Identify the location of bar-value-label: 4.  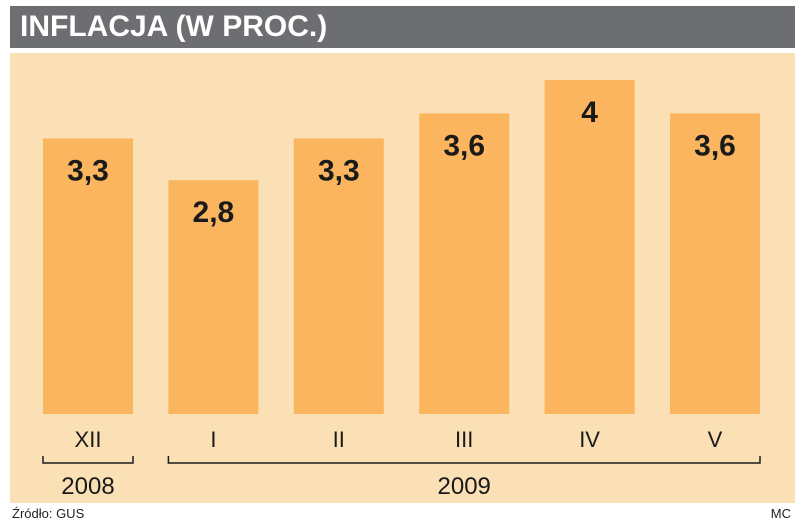
(589, 112).